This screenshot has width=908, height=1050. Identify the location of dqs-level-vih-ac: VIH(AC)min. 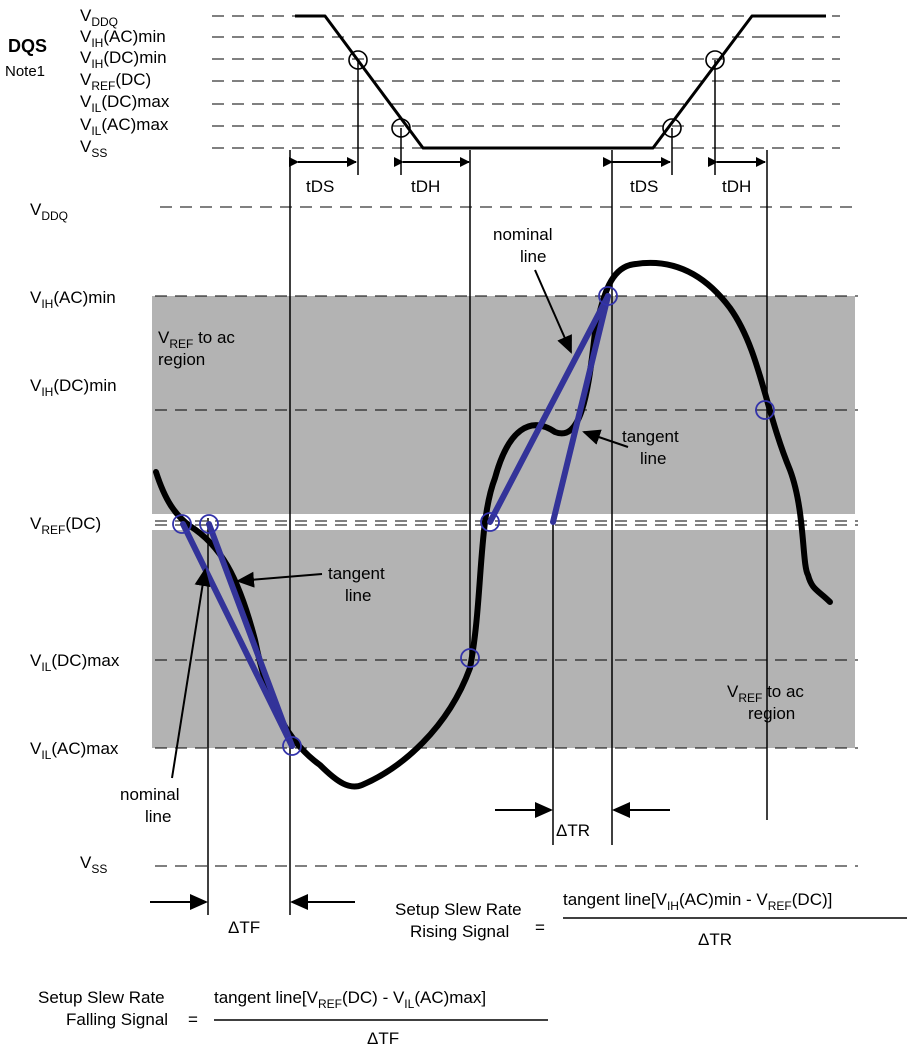
(123, 38).